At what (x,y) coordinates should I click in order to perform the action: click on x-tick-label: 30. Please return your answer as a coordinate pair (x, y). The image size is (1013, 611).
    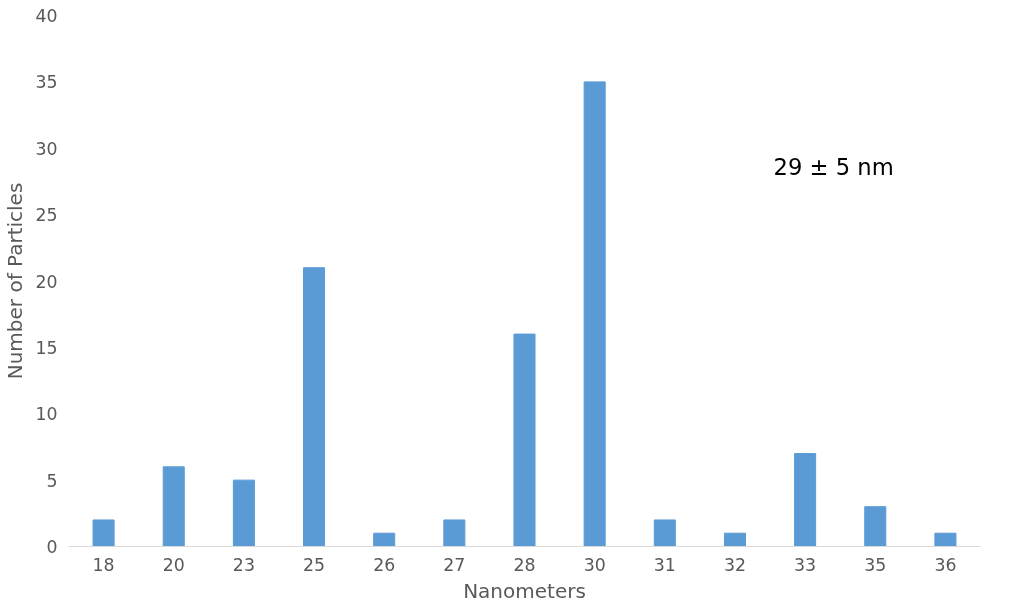
    Looking at the image, I should click on (594, 564).